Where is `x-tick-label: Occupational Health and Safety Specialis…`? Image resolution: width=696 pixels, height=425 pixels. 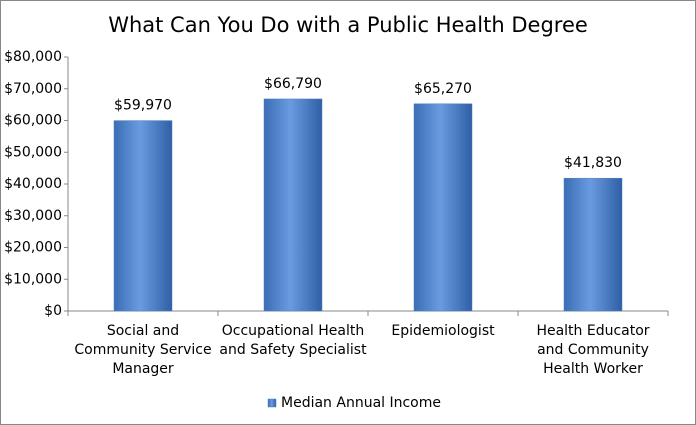
x-tick-label: Occupational Health and Safety Specialis… is located at coordinates (293, 340).